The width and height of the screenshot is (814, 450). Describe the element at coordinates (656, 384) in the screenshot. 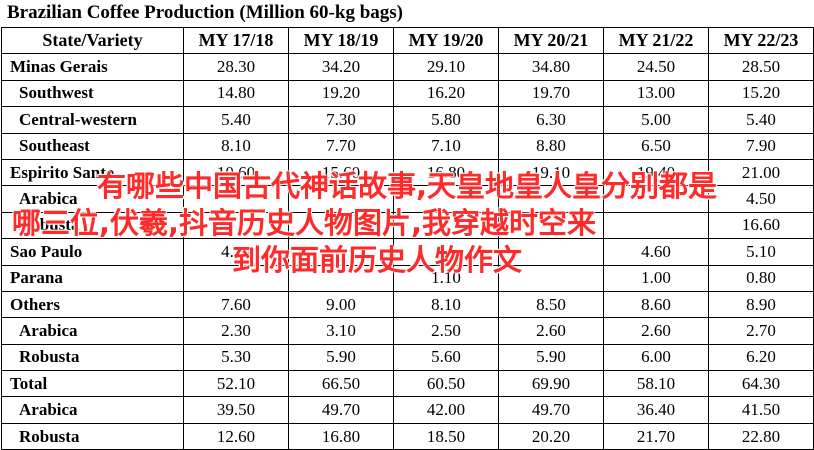

I see `table-cell: 58.10` at that location.